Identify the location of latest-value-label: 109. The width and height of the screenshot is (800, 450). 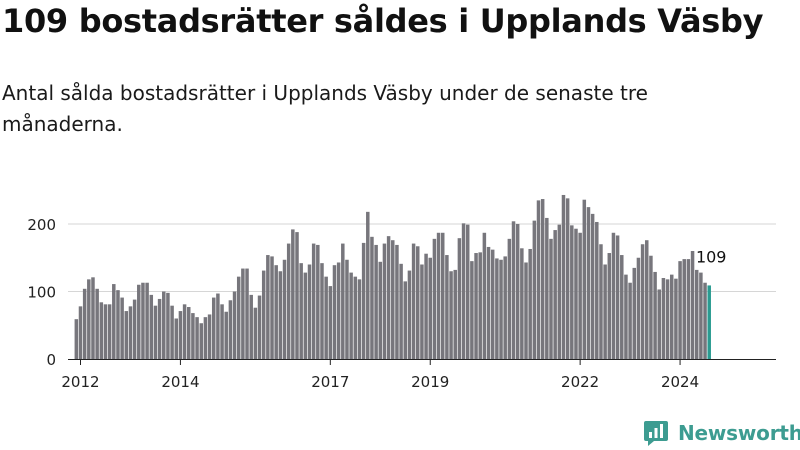
(711, 256).